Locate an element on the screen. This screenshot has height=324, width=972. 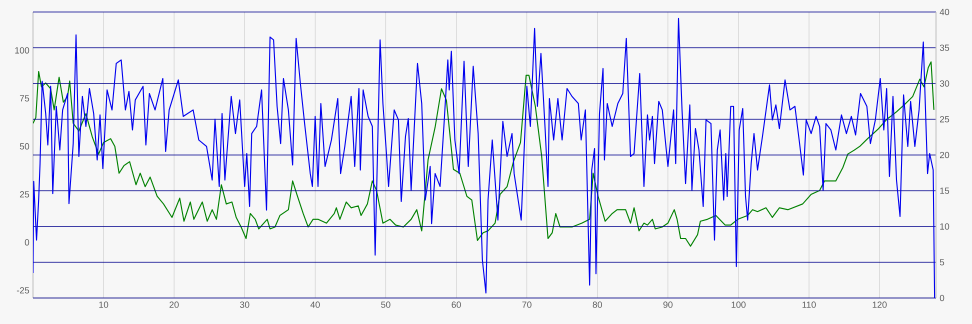
x-tick-label: 110 is located at coordinates (809, 305).